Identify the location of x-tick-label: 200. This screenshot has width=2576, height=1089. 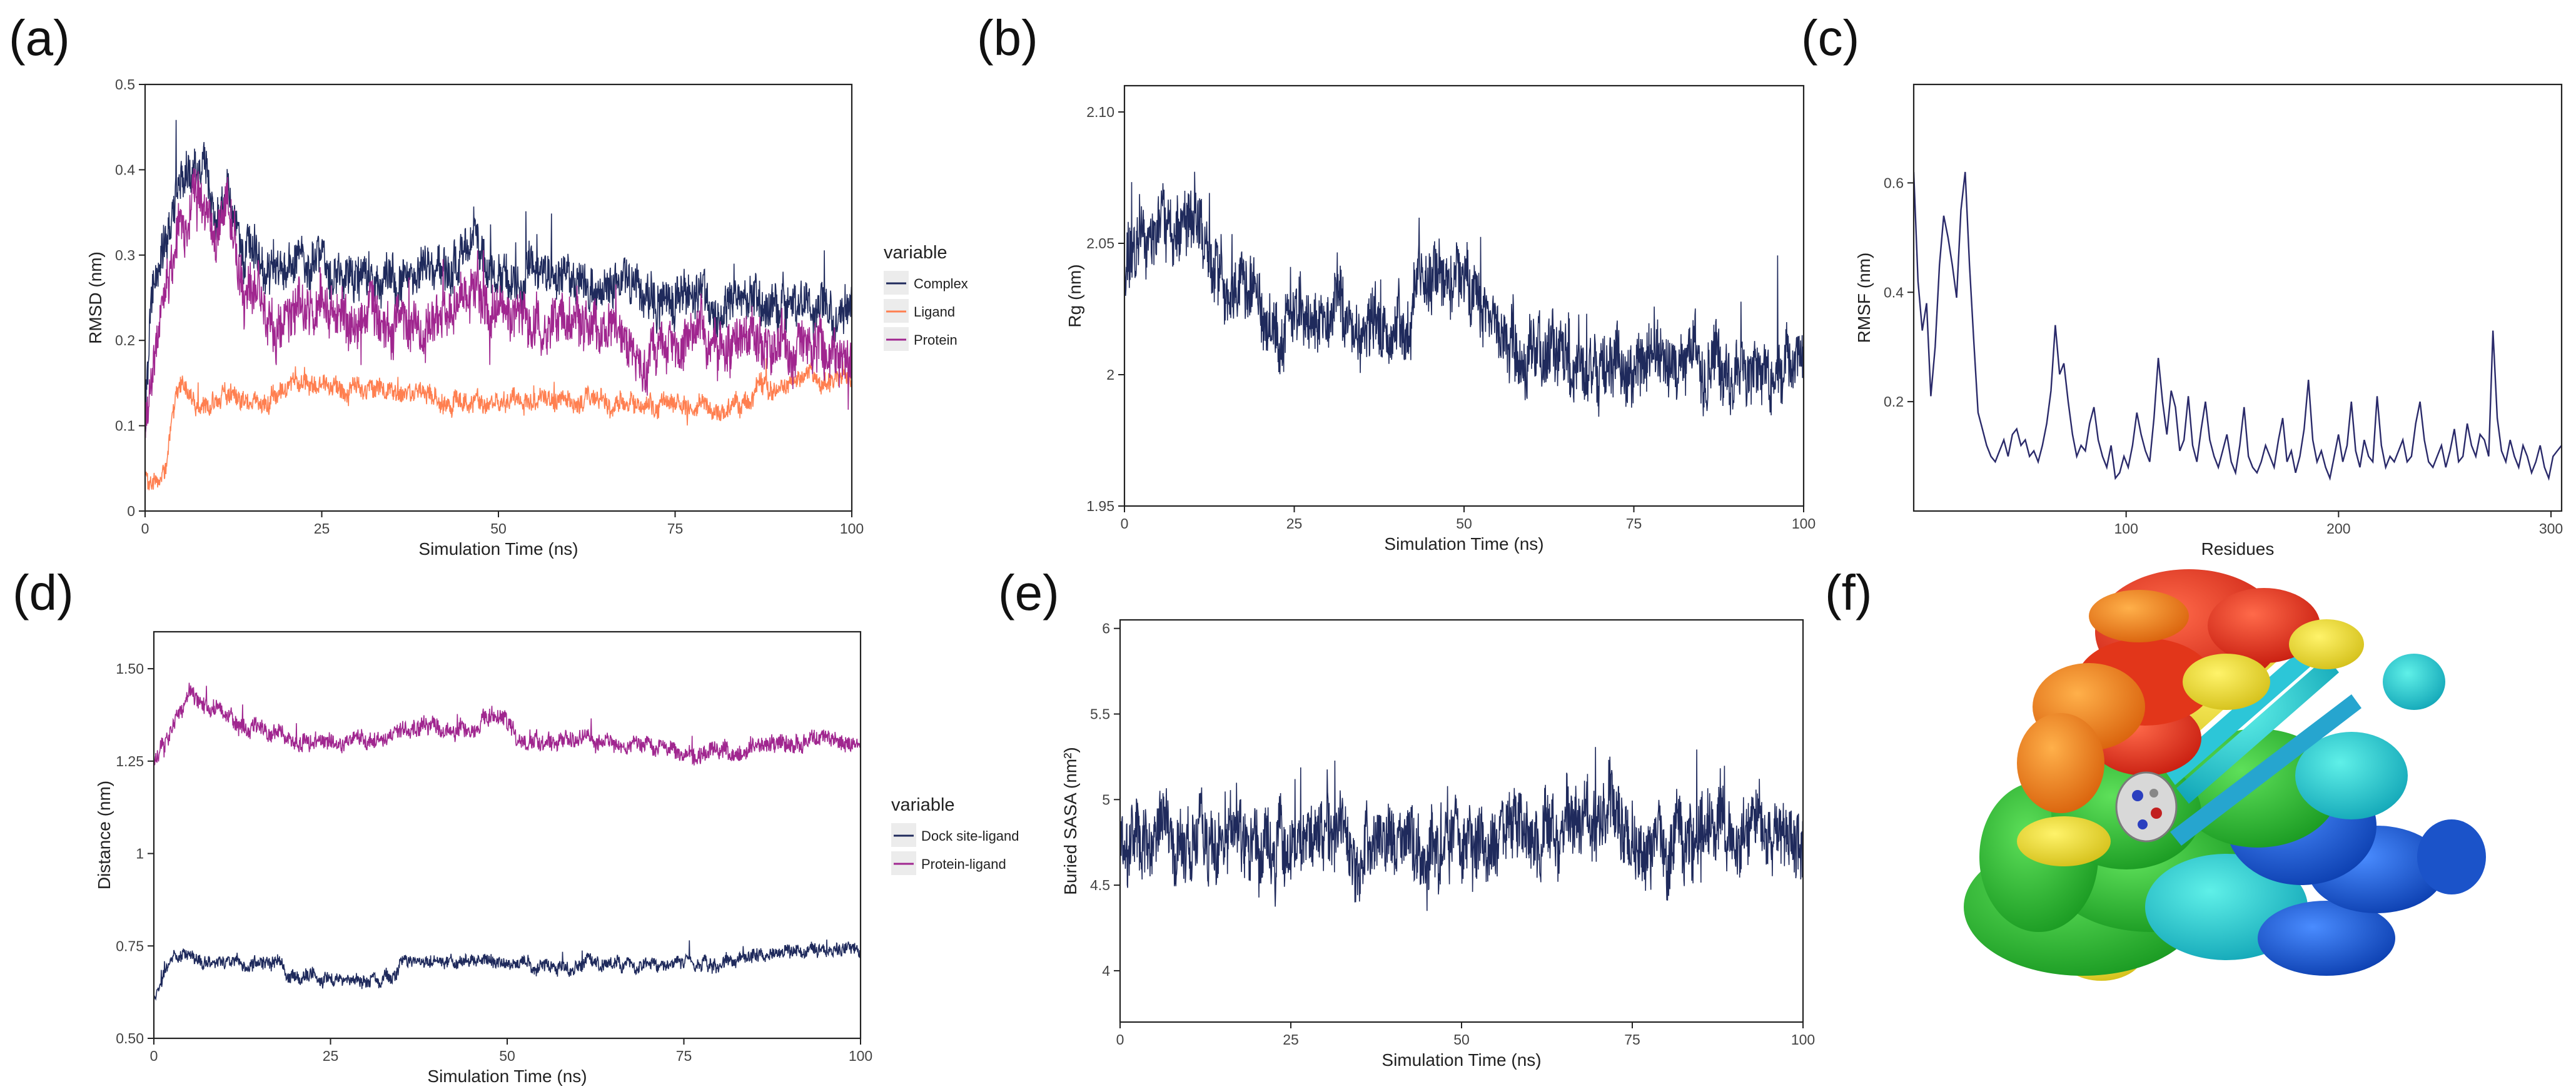
(2338, 528).